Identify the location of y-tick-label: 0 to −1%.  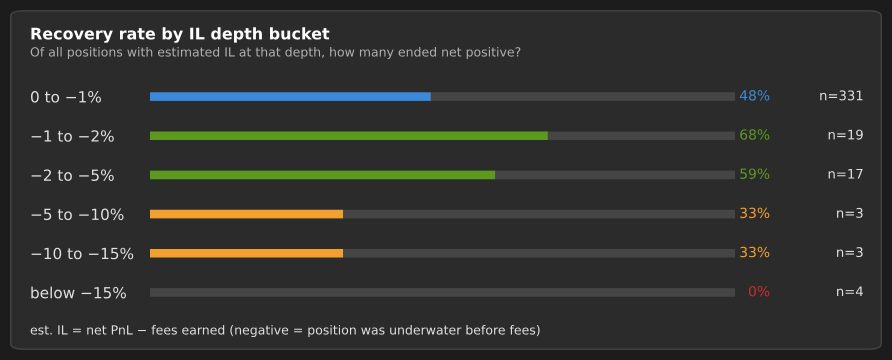
(66, 97).